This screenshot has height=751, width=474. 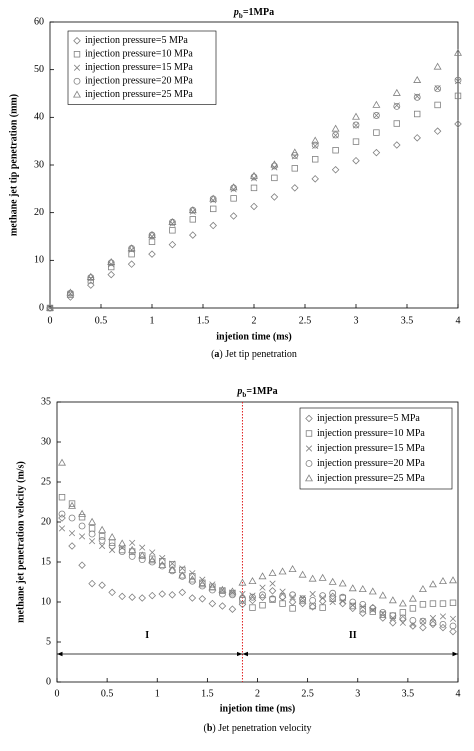 I want to click on legend-label: injection pressure=15 MPa, so click(x=139, y=67).